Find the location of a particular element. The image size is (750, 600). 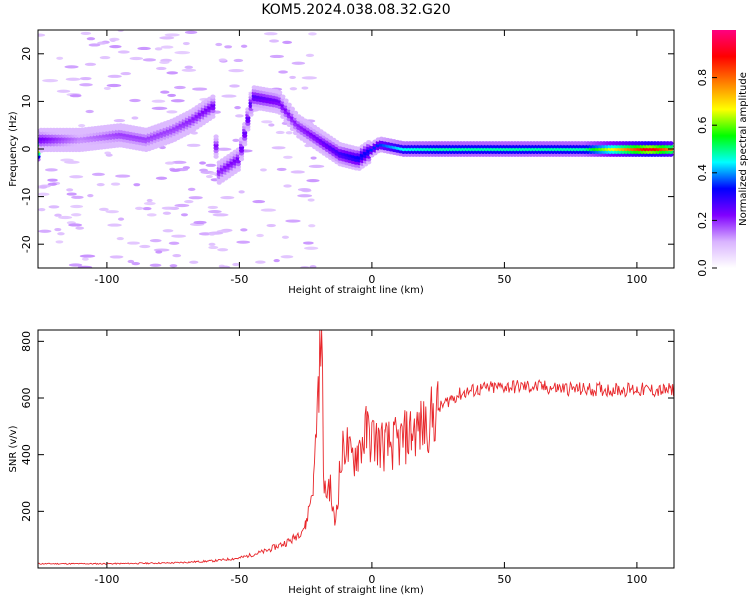

colorbar-tick-label: 0.6 is located at coordinates (702, 125).